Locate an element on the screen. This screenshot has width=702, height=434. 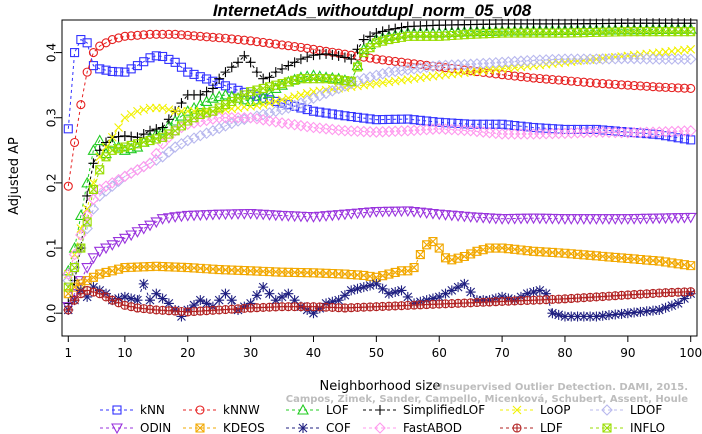
legend-label: kNNW is located at coordinates (241, 410).